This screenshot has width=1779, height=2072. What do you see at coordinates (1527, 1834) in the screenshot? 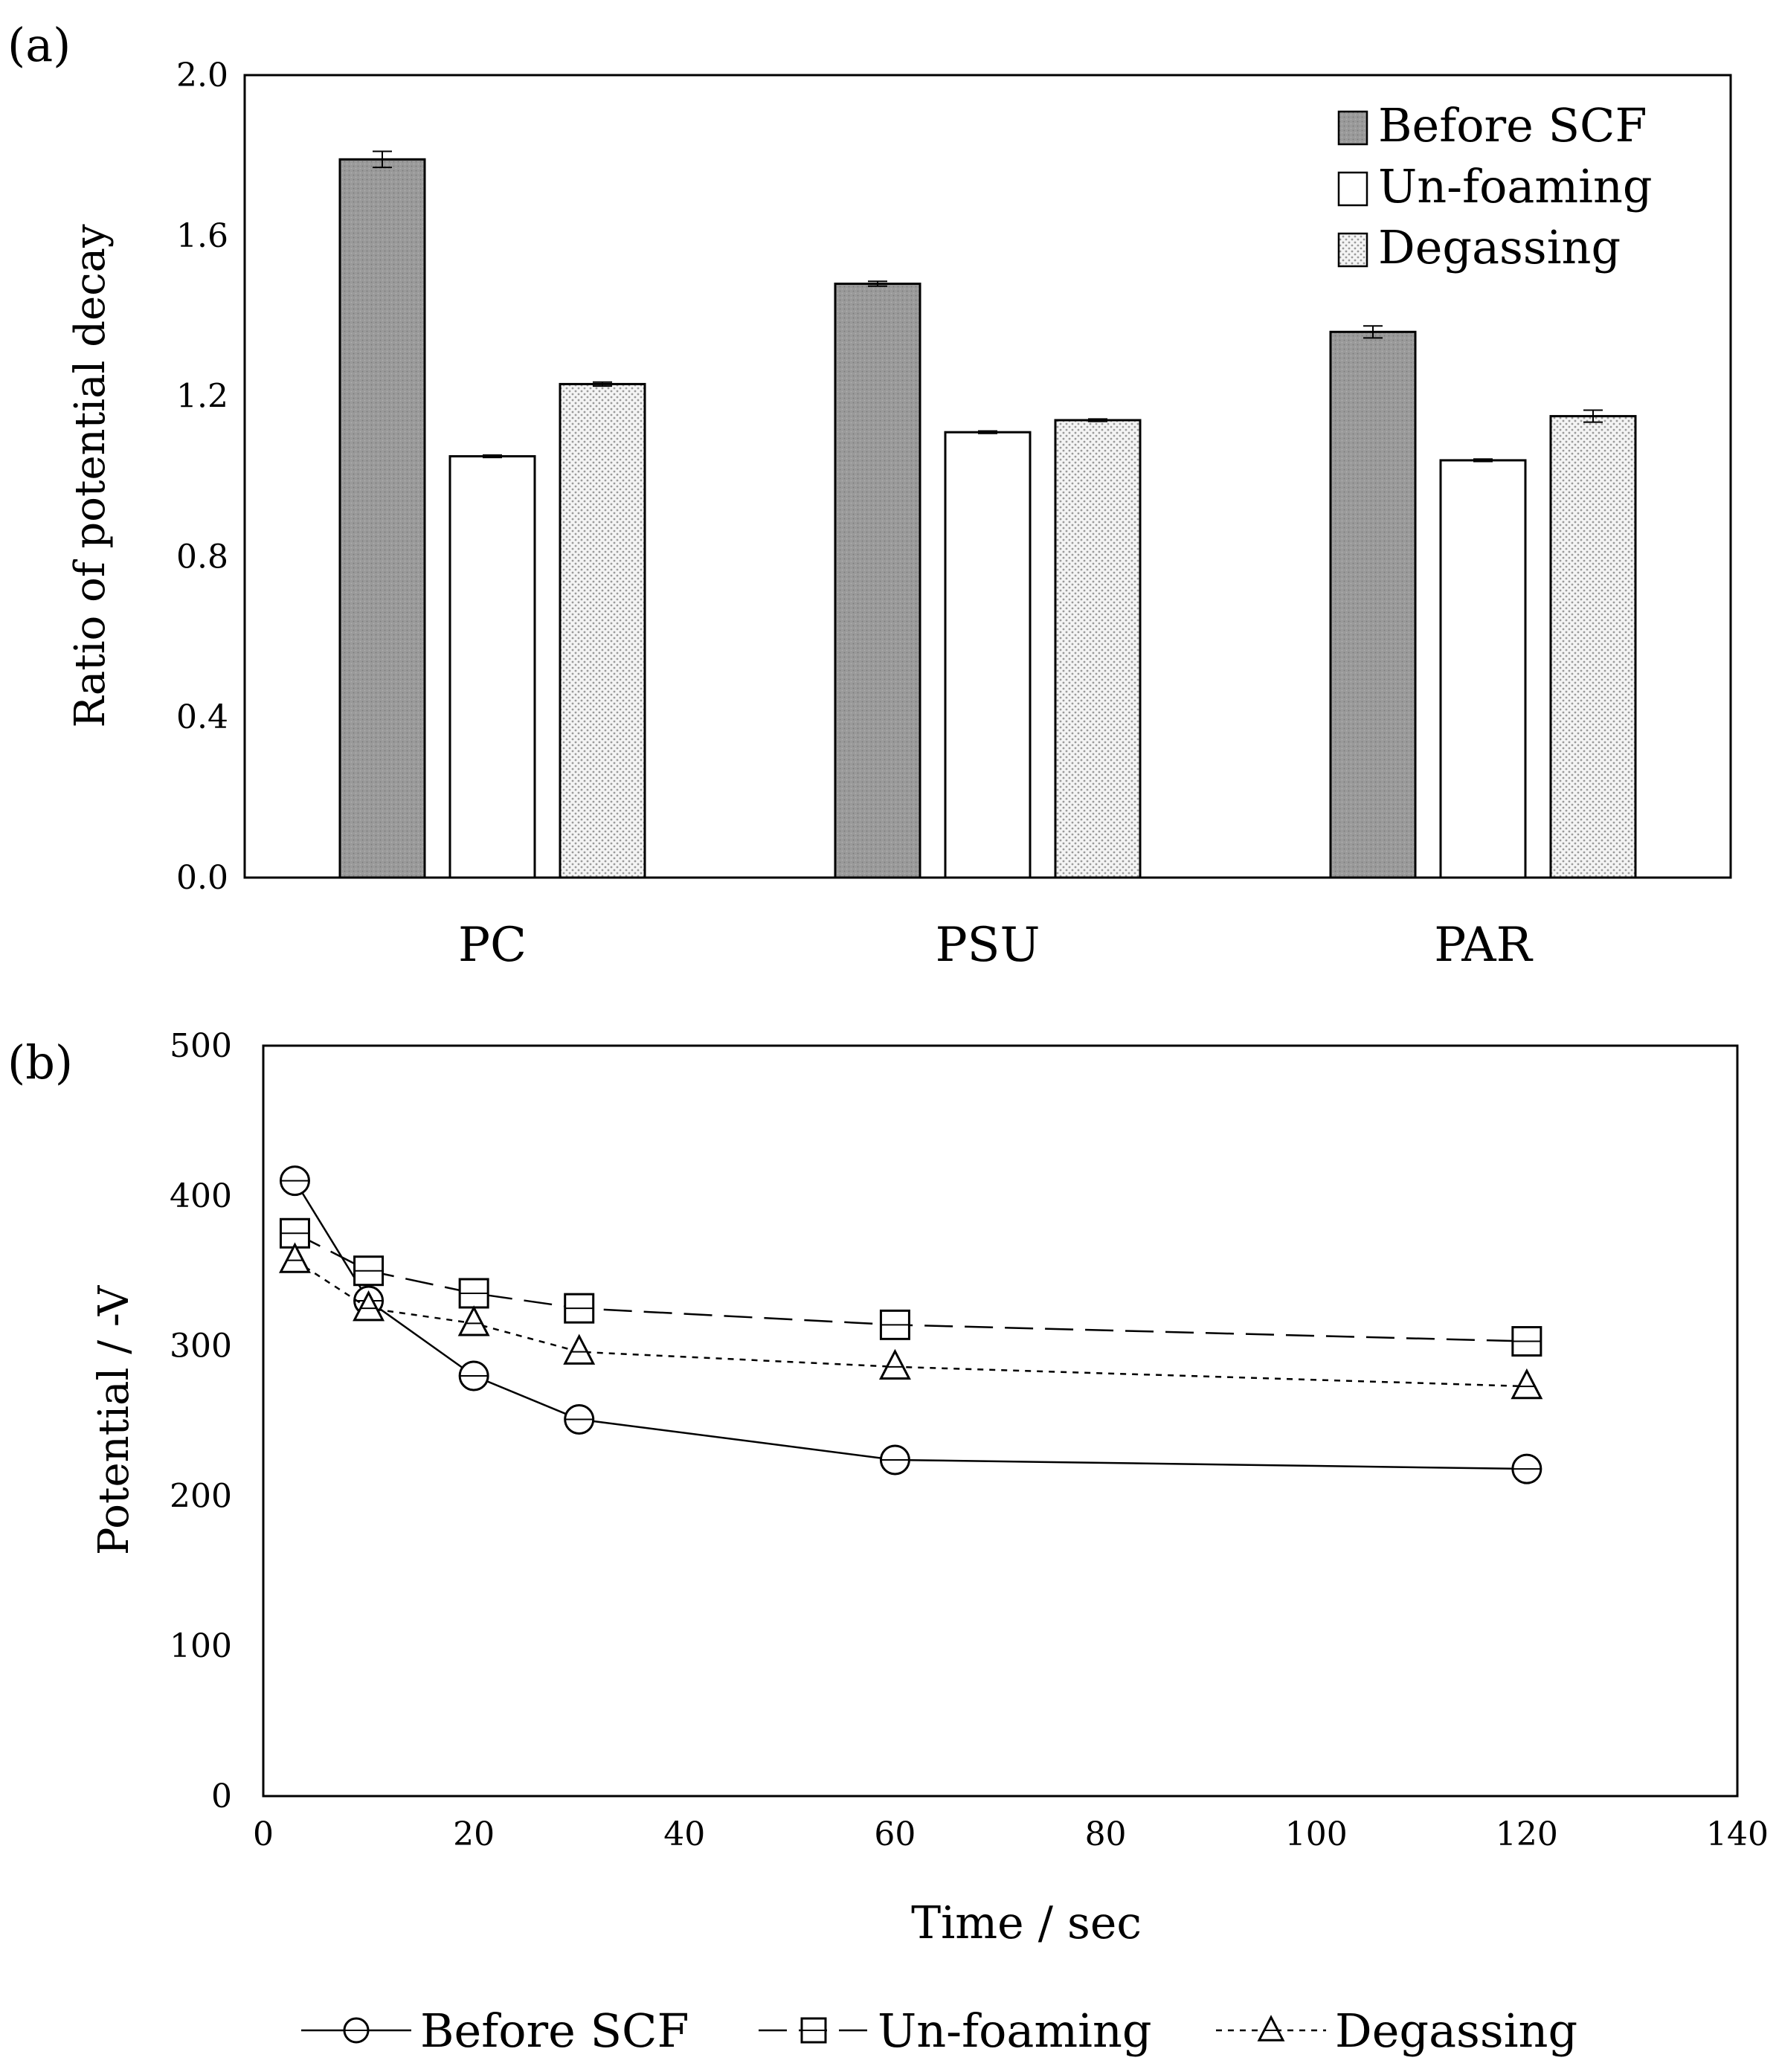
I see `panel-b-x-tick-label: 120` at bounding box center [1527, 1834].